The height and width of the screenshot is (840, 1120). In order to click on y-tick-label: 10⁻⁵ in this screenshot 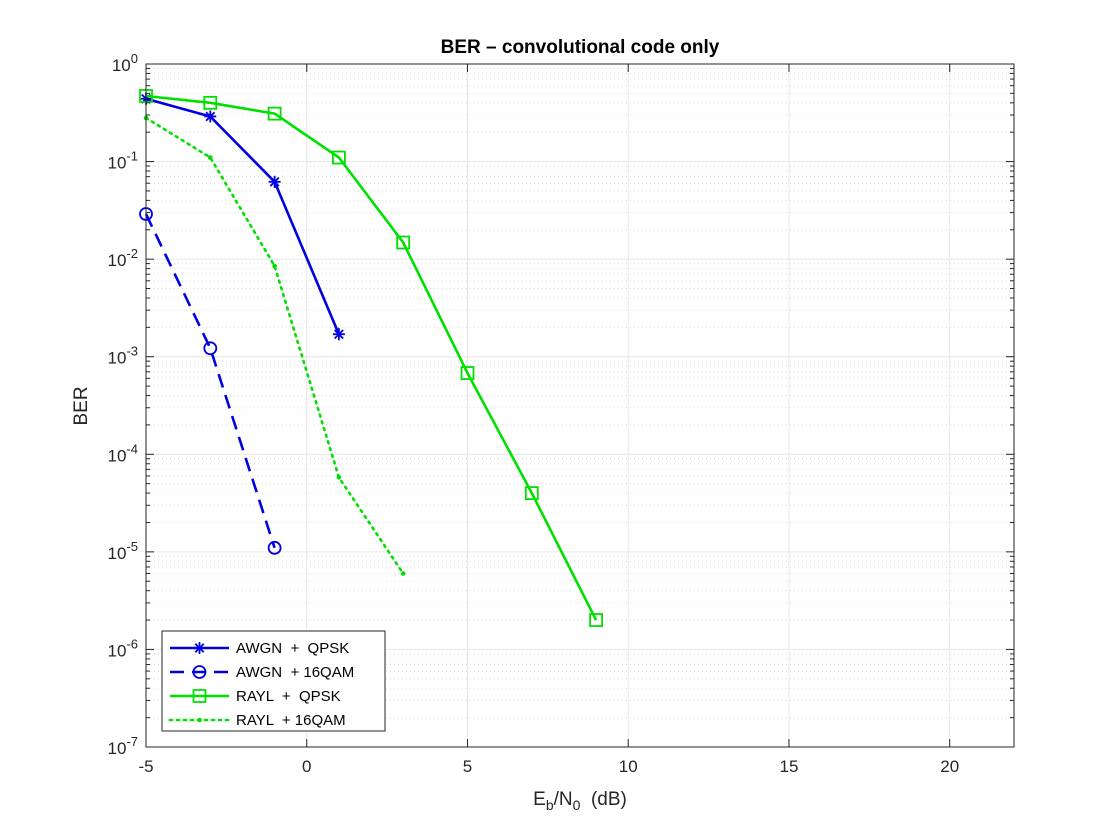, I will do `click(123, 551)`.